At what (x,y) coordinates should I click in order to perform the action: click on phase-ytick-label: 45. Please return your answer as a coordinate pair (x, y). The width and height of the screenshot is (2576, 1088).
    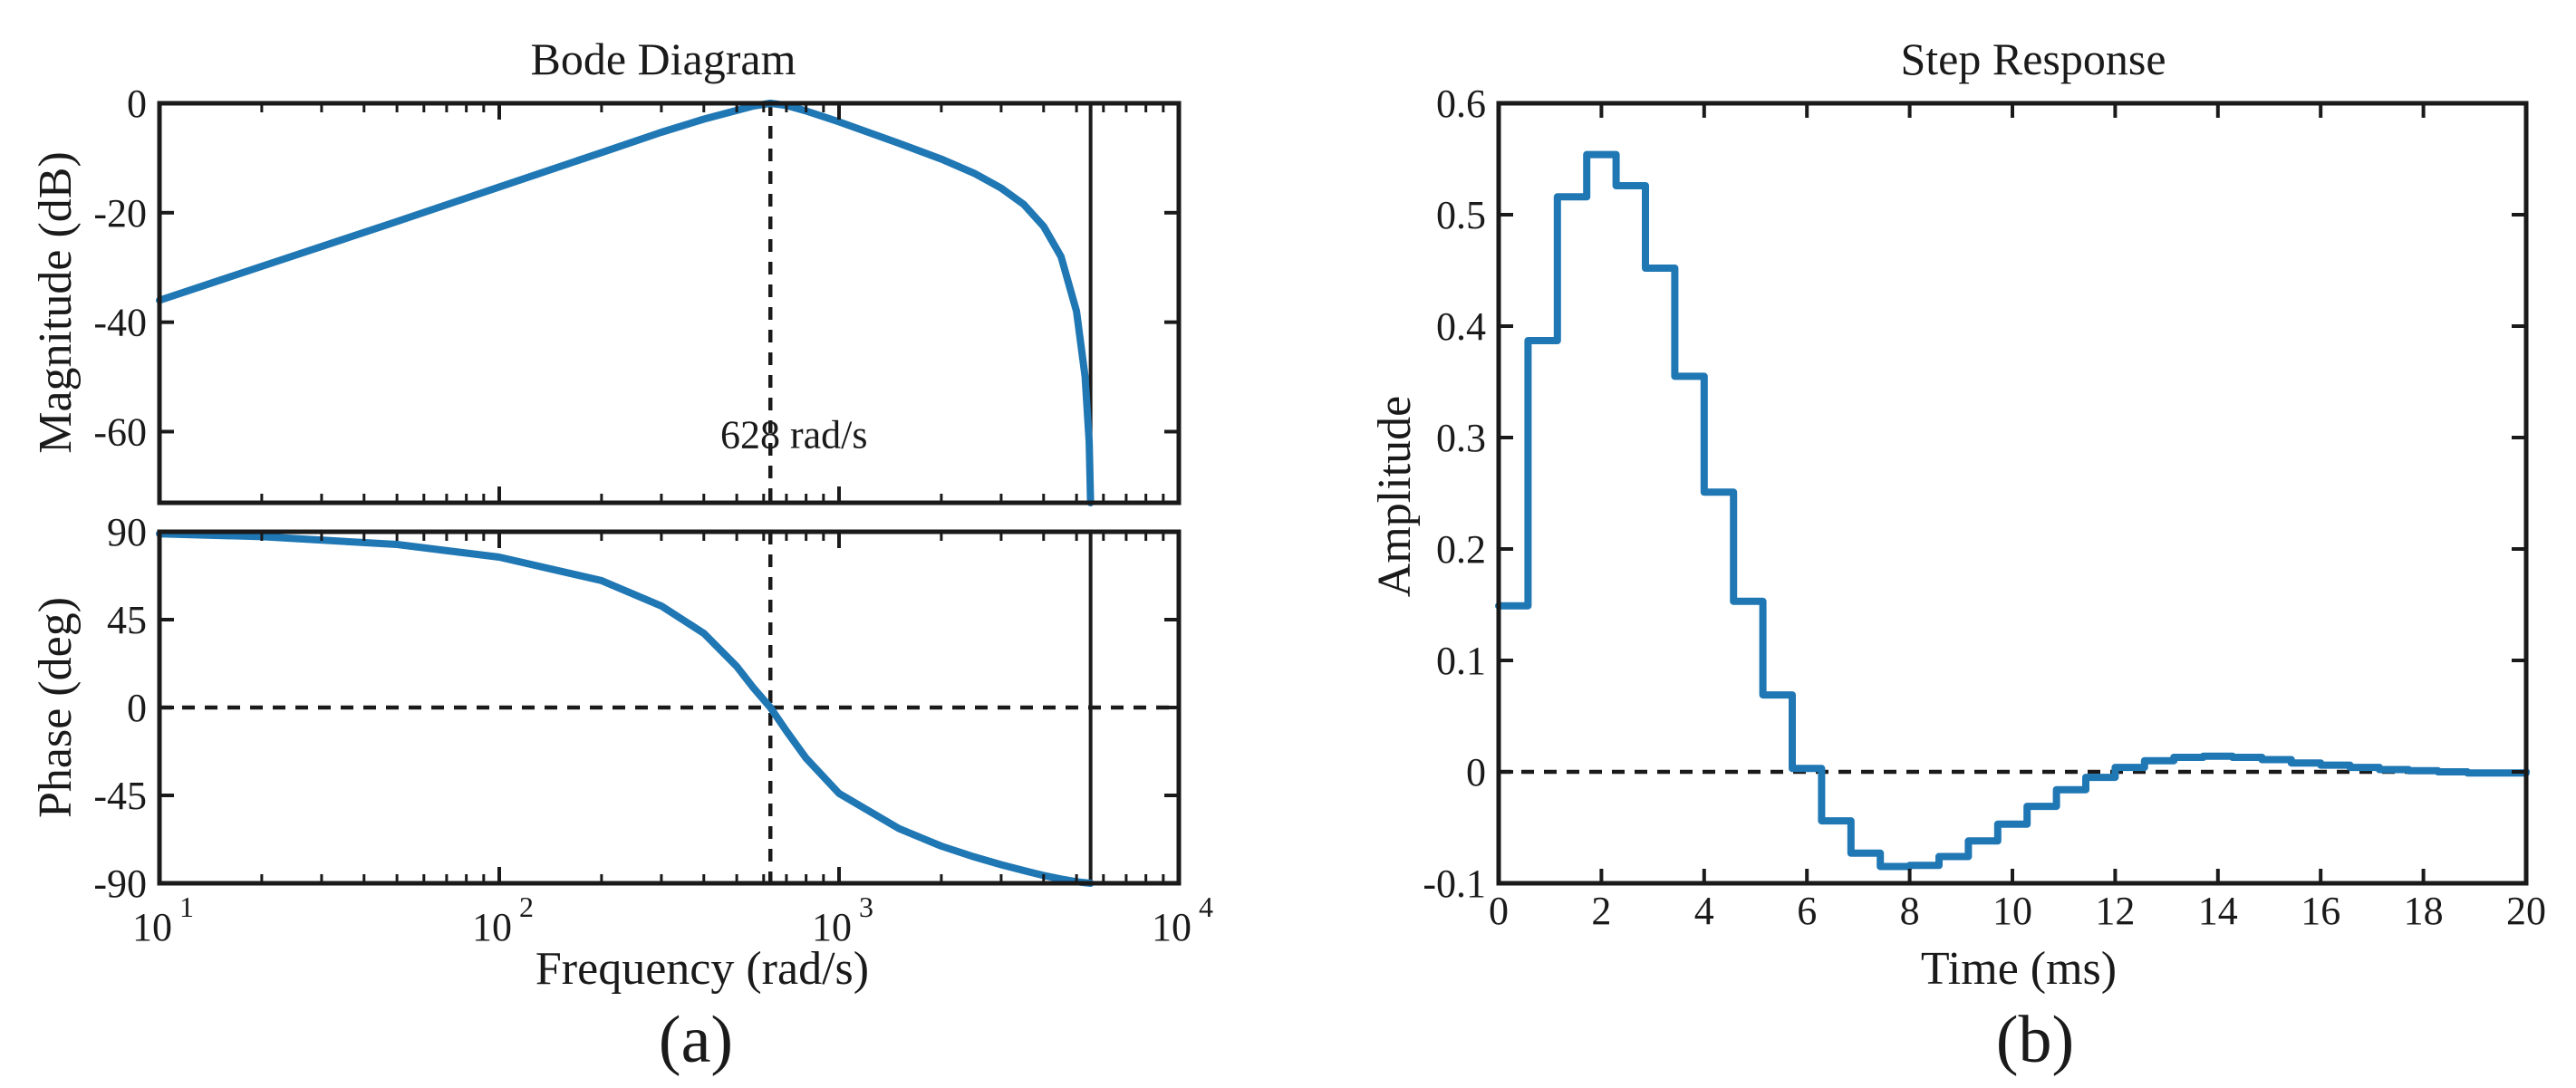
    Looking at the image, I should click on (127, 620).